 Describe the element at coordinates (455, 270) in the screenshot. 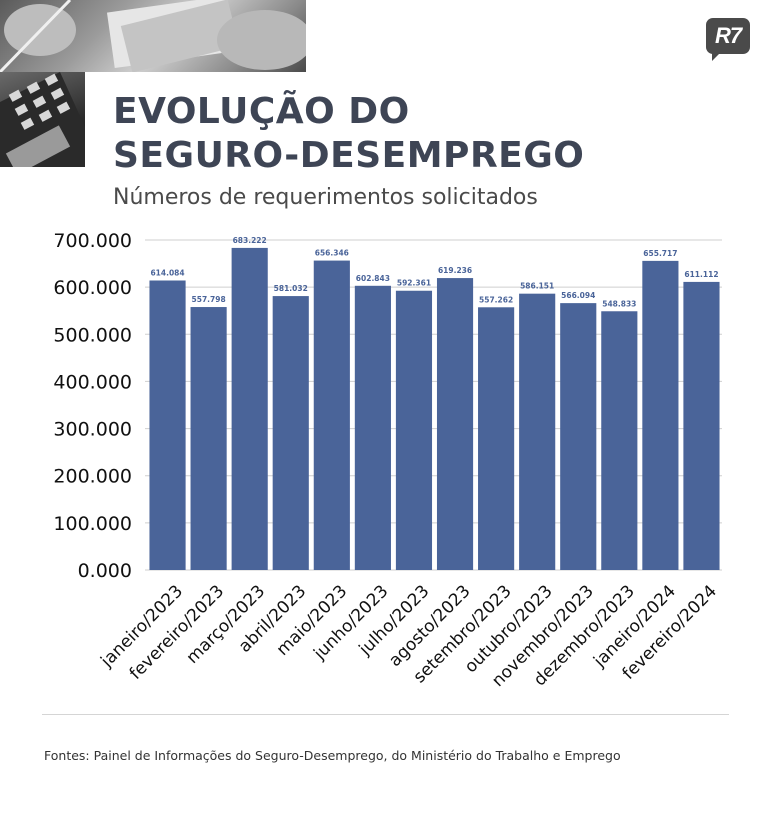

I see `bar-value-label: 619.236` at that location.